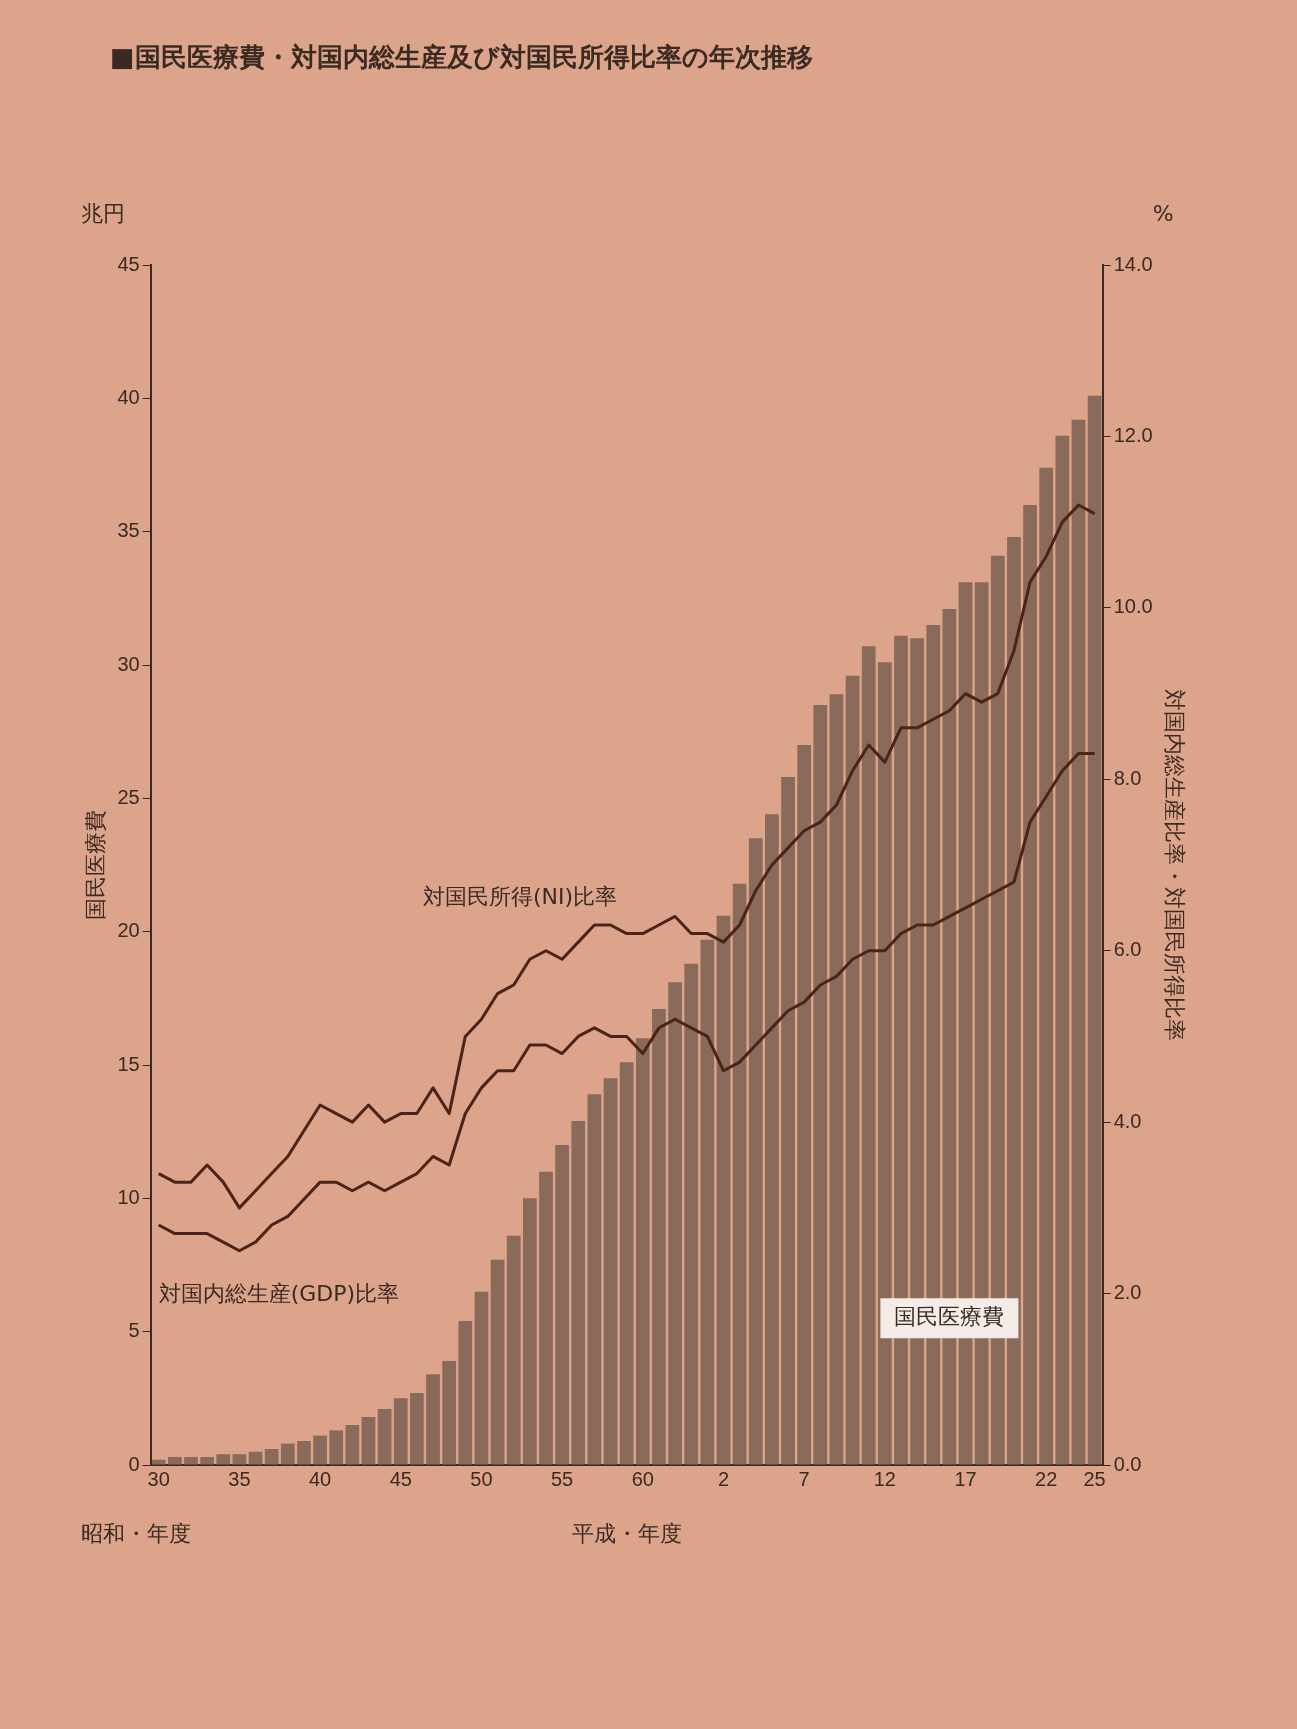 The height and width of the screenshot is (1729, 1297). What do you see at coordinates (804, 1478) in the screenshot?
I see `x-tick-label: 7` at bounding box center [804, 1478].